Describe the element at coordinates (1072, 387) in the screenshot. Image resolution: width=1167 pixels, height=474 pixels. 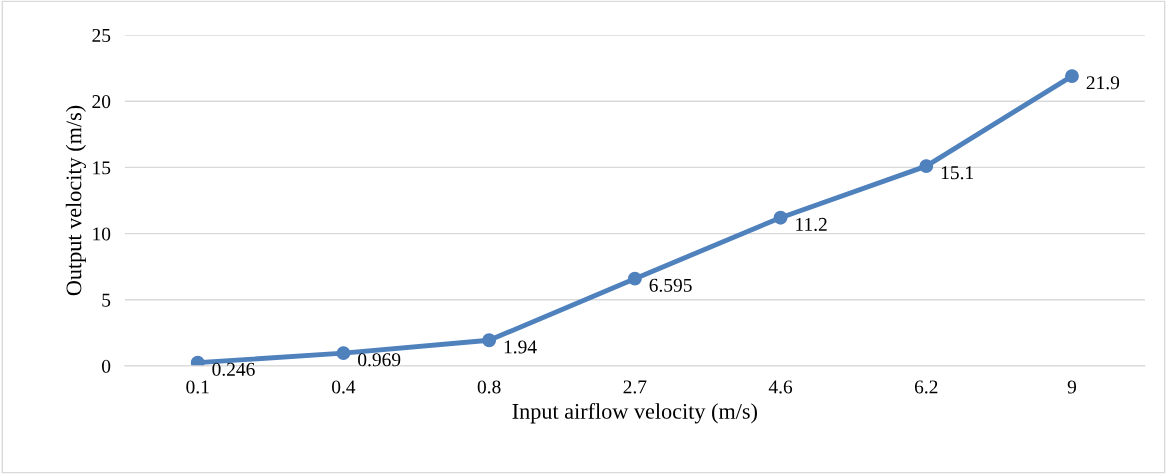
I see `x-tick-label: 9` at that location.